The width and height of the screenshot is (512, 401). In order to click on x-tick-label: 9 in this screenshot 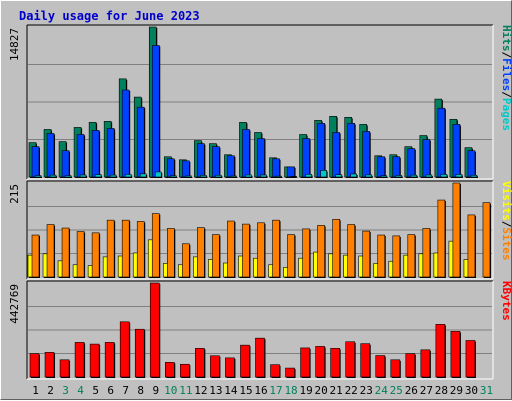, I will do `click(155, 390)`.